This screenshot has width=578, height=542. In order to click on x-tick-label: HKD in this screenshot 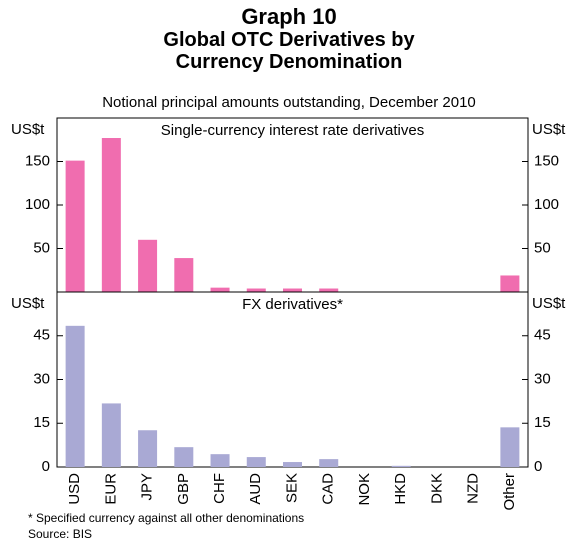, I will do `click(400, 489)`.